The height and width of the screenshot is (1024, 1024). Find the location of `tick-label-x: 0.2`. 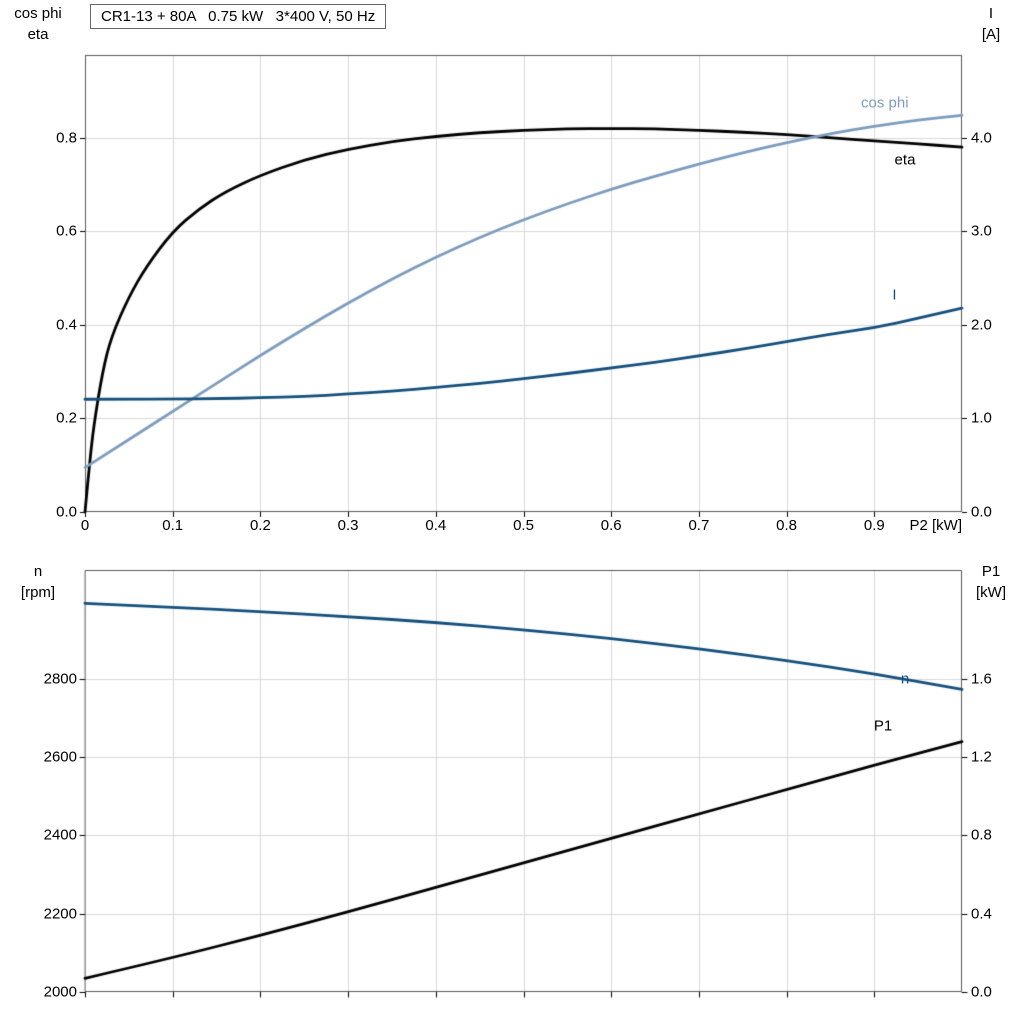

tick-label-x: 0.2 is located at coordinates (260, 525).